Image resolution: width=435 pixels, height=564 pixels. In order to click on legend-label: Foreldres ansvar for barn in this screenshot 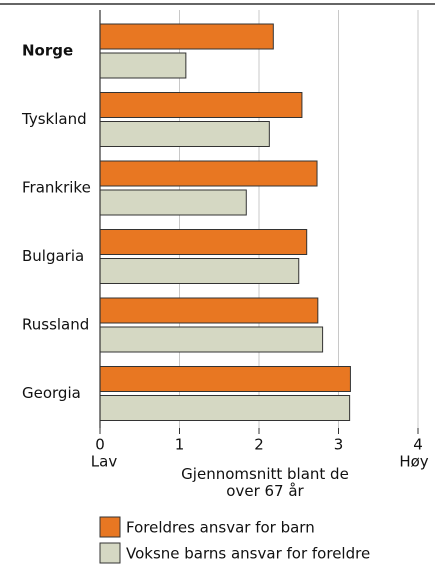, I will do `click(220, 528)`.